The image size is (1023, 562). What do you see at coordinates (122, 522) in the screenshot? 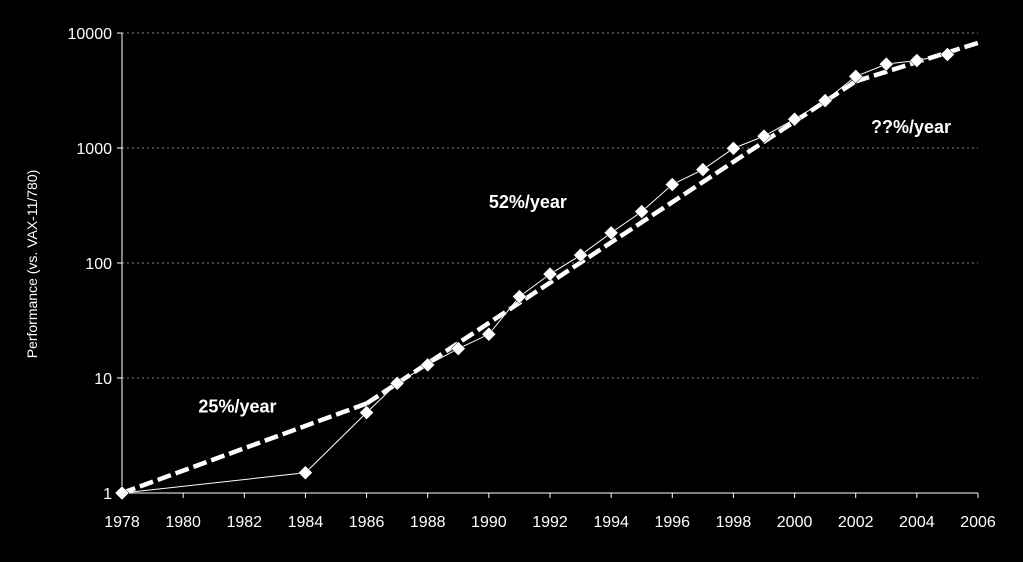
I see `x-tick-label: 1978` at bounding box center [122, 522].